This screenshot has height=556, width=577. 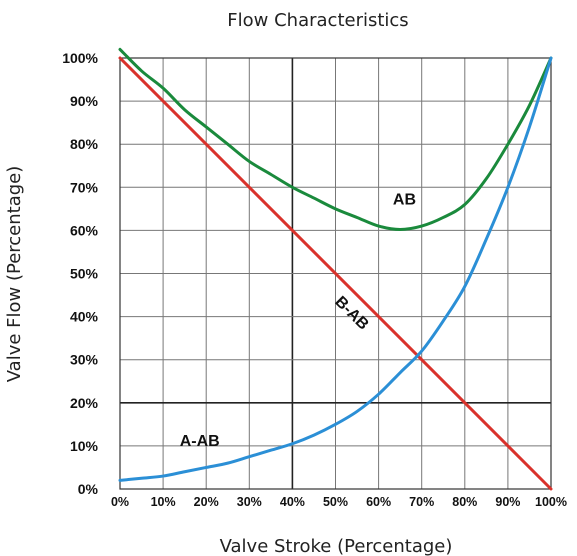 What do you see at coordinates (421, 502) in the screenshot?
I see `x-tick-label: 70%` at bounding box center [421, 502].